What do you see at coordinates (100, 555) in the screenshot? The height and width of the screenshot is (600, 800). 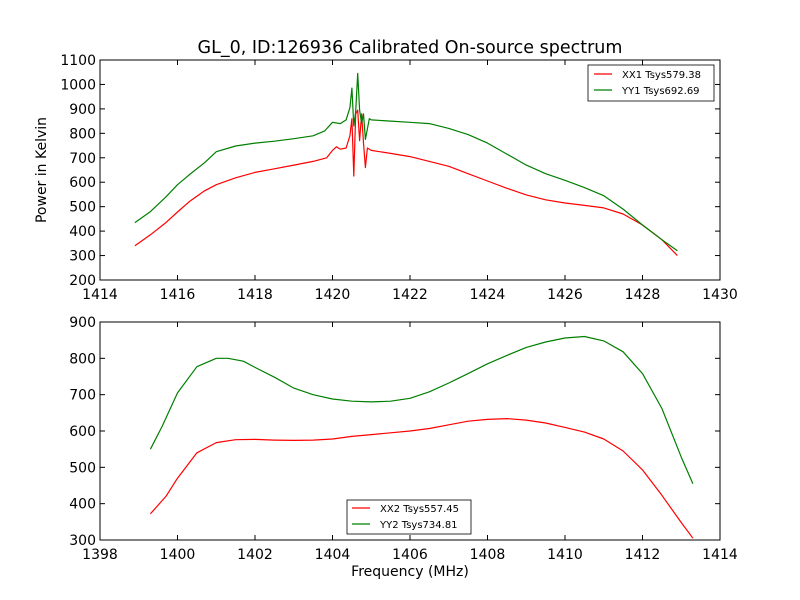 I see `x-tick-label: 1398` at bounding box center [100, 555].